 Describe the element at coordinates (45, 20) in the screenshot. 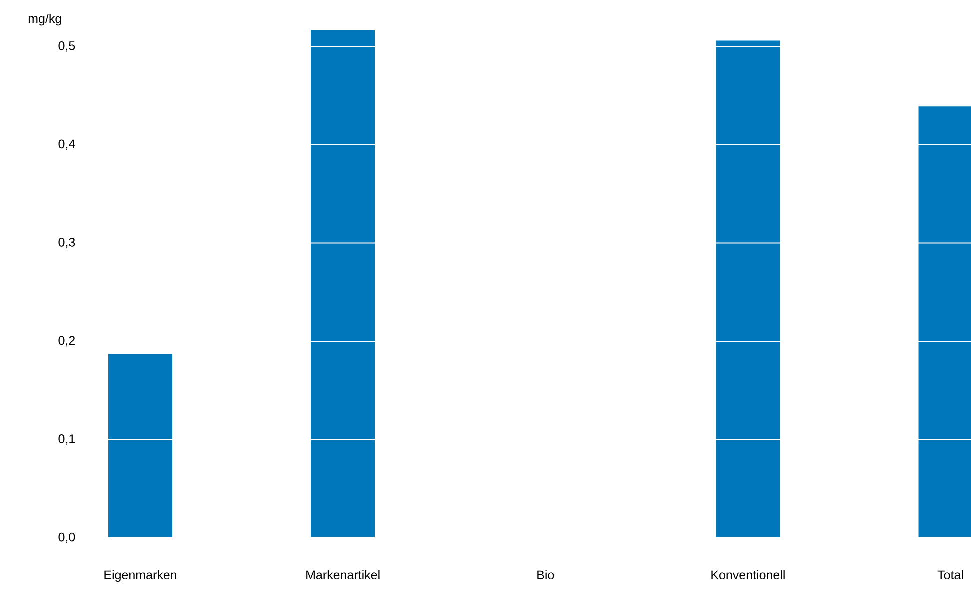

I see `y-axis-title: mg/kg` at that location.